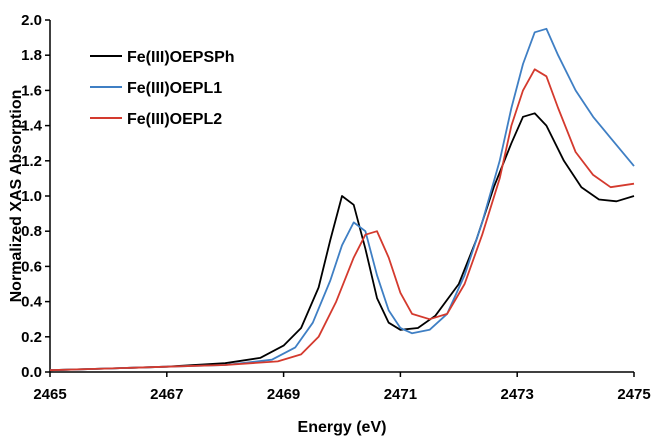  I want to click on y-tick-label: 0.6, so click(31, 266).